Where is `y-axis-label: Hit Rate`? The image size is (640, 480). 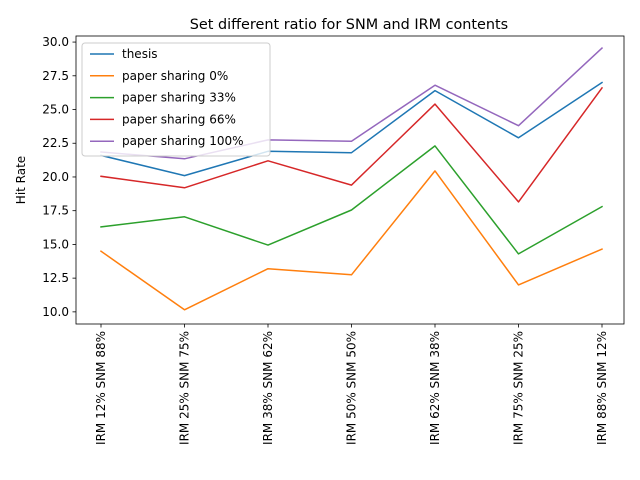
y-axis-label: Hit Rate is located at coordinates (21, 180).